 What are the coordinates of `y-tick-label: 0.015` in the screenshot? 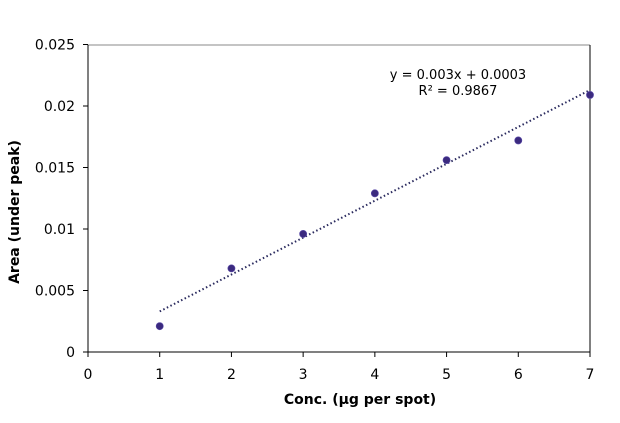 It's located at (55, 169).